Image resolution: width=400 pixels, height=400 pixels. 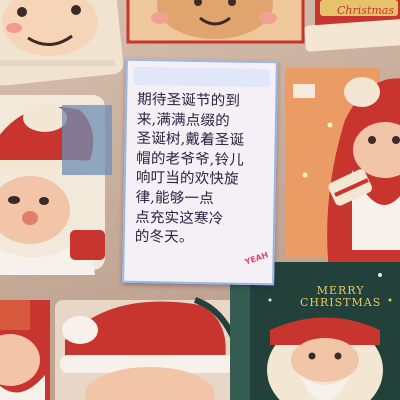 I want to click on note-header-bar, so click(x=201, y=77).